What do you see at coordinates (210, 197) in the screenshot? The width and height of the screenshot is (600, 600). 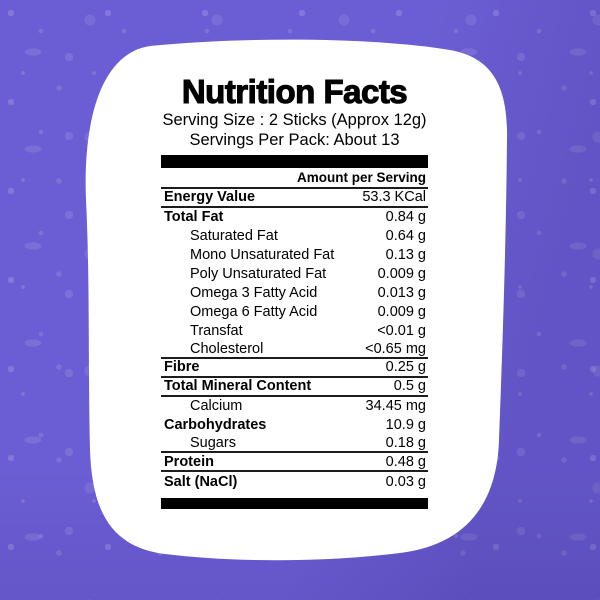 I see `row-label: Energy Value` at bounding box center [210, 197].